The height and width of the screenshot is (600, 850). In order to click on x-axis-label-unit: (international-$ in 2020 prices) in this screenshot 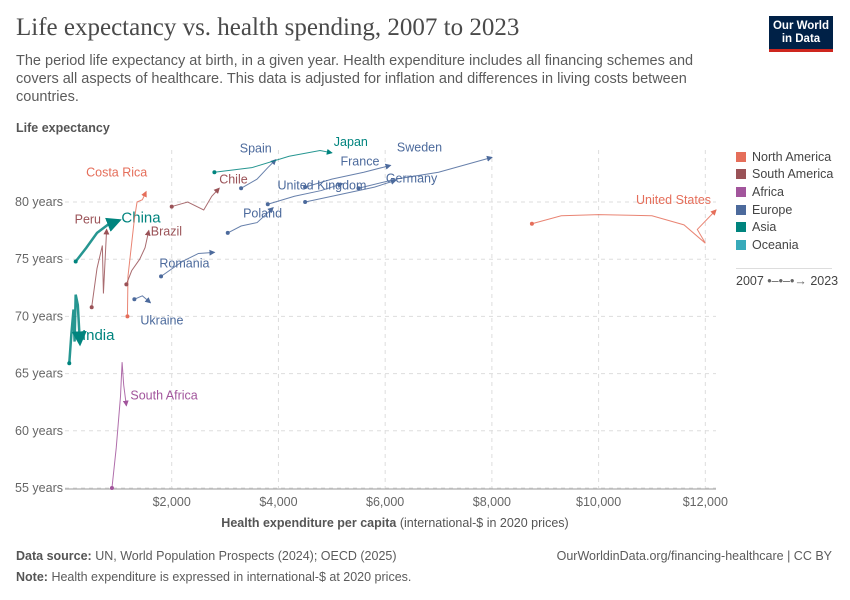, I will do `click(484, 523)`.